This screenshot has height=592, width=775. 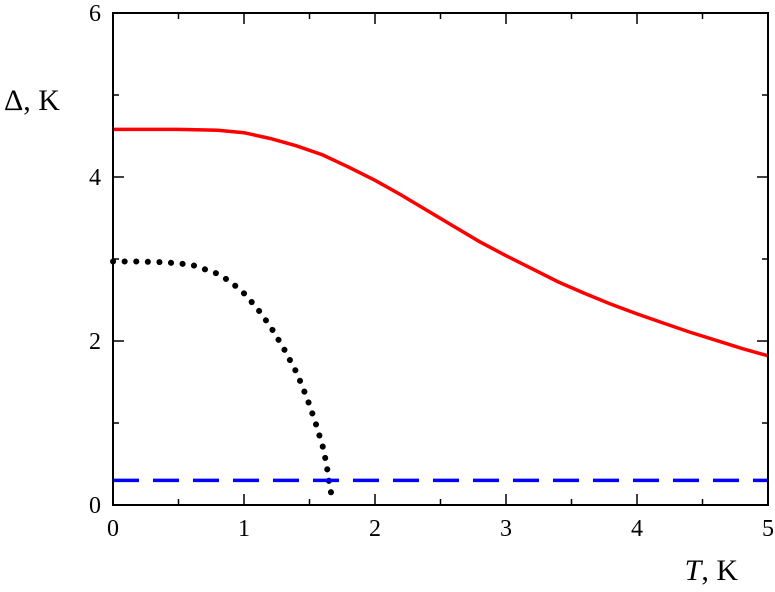 I want to click on x-axis-label: T, K, so click(x=712, y=570).